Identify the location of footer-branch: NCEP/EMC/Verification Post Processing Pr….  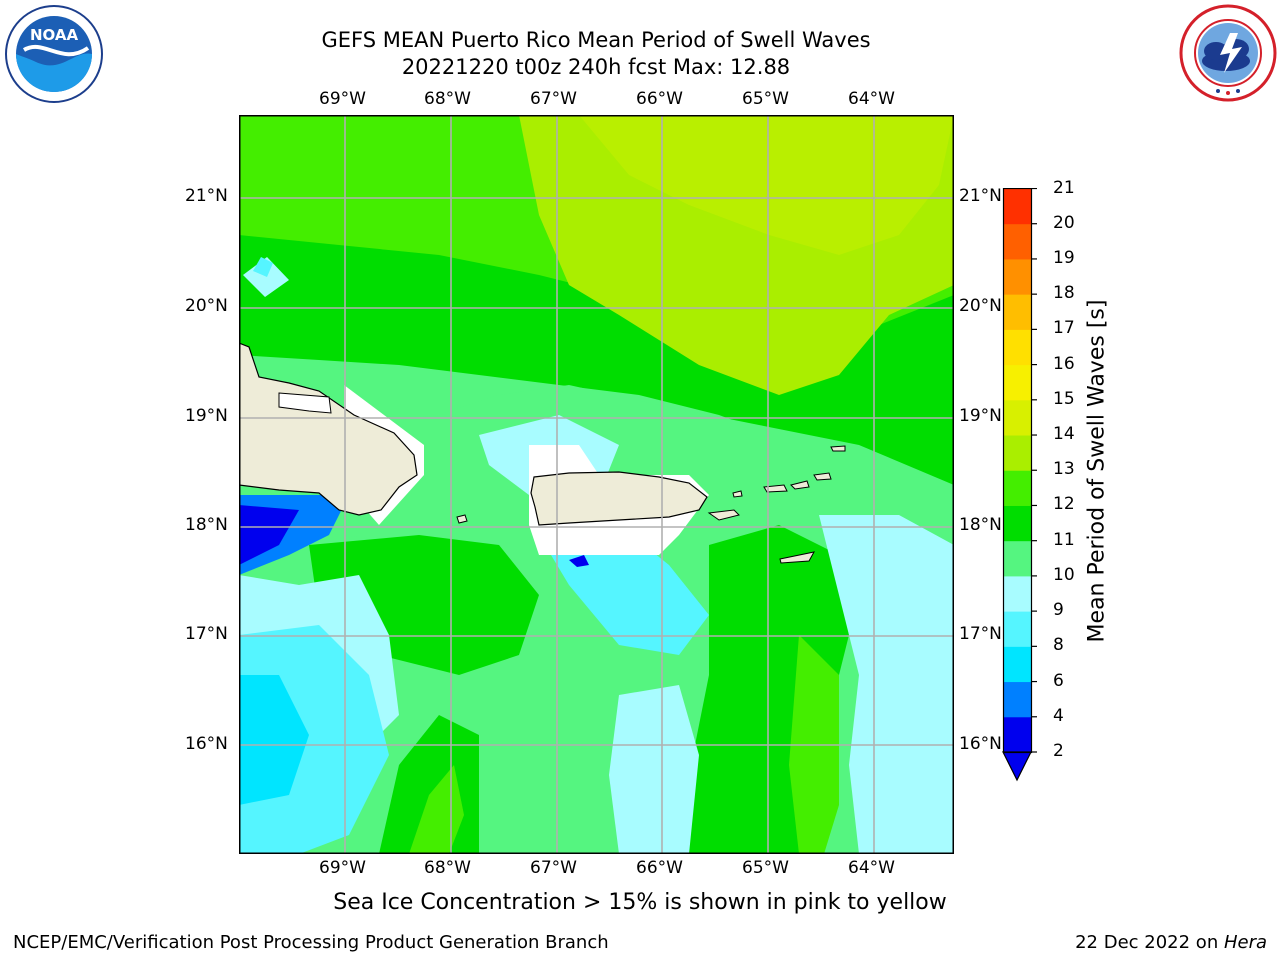
(311, 942).